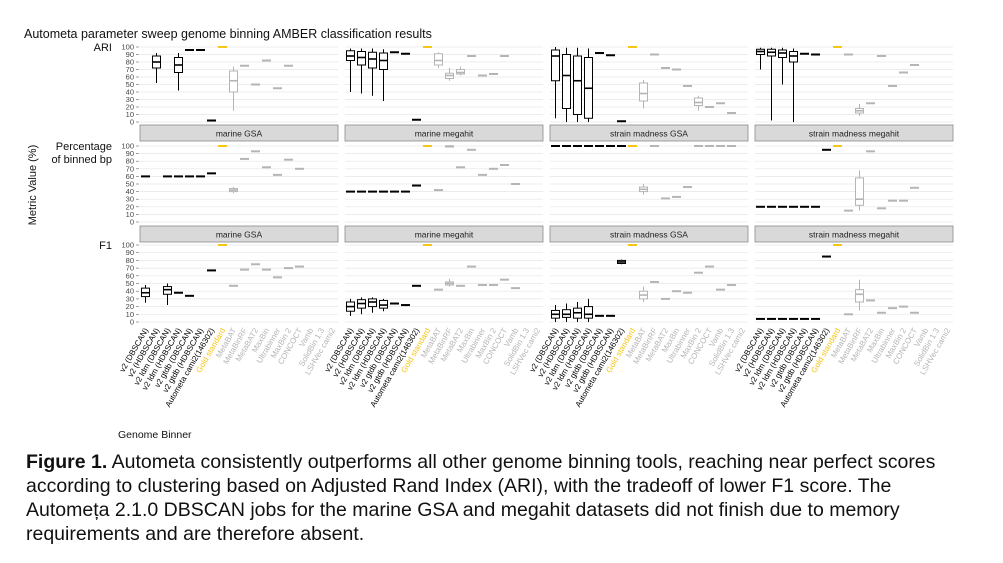 The height and width of the screenshot is (563, 1003). Describe the element at coordinates (105, 246) in the screenshot. I see `metric-label: F1` at that location.